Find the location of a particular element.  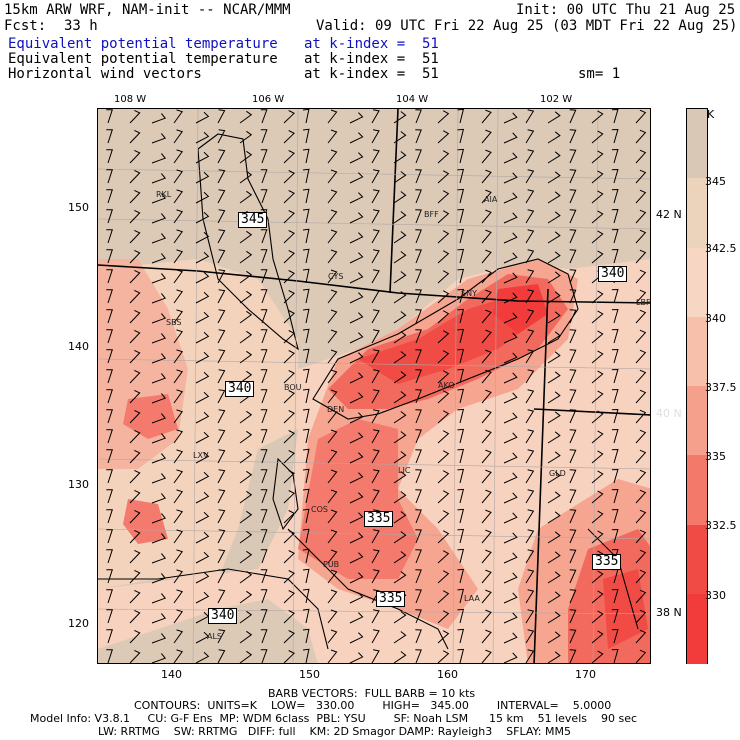

y-tick: 150 is located at coordinates (78, 207).